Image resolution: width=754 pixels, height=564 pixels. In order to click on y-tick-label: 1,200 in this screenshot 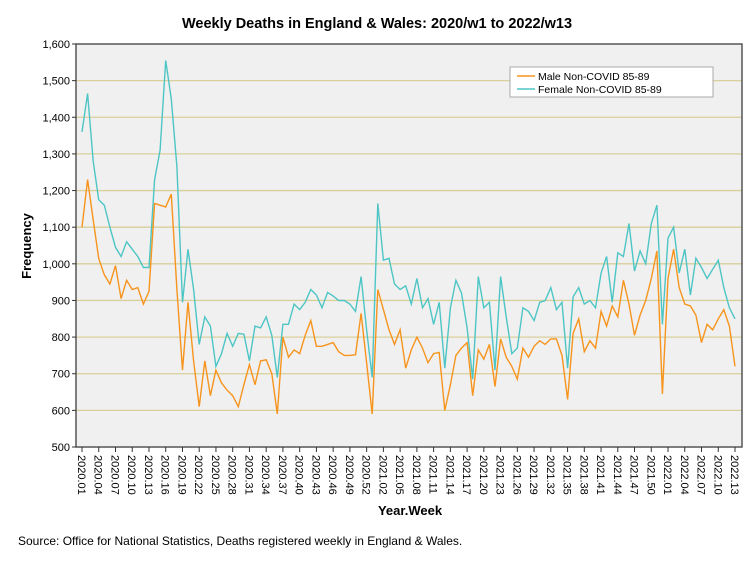, I will do `click(56, 192)`.